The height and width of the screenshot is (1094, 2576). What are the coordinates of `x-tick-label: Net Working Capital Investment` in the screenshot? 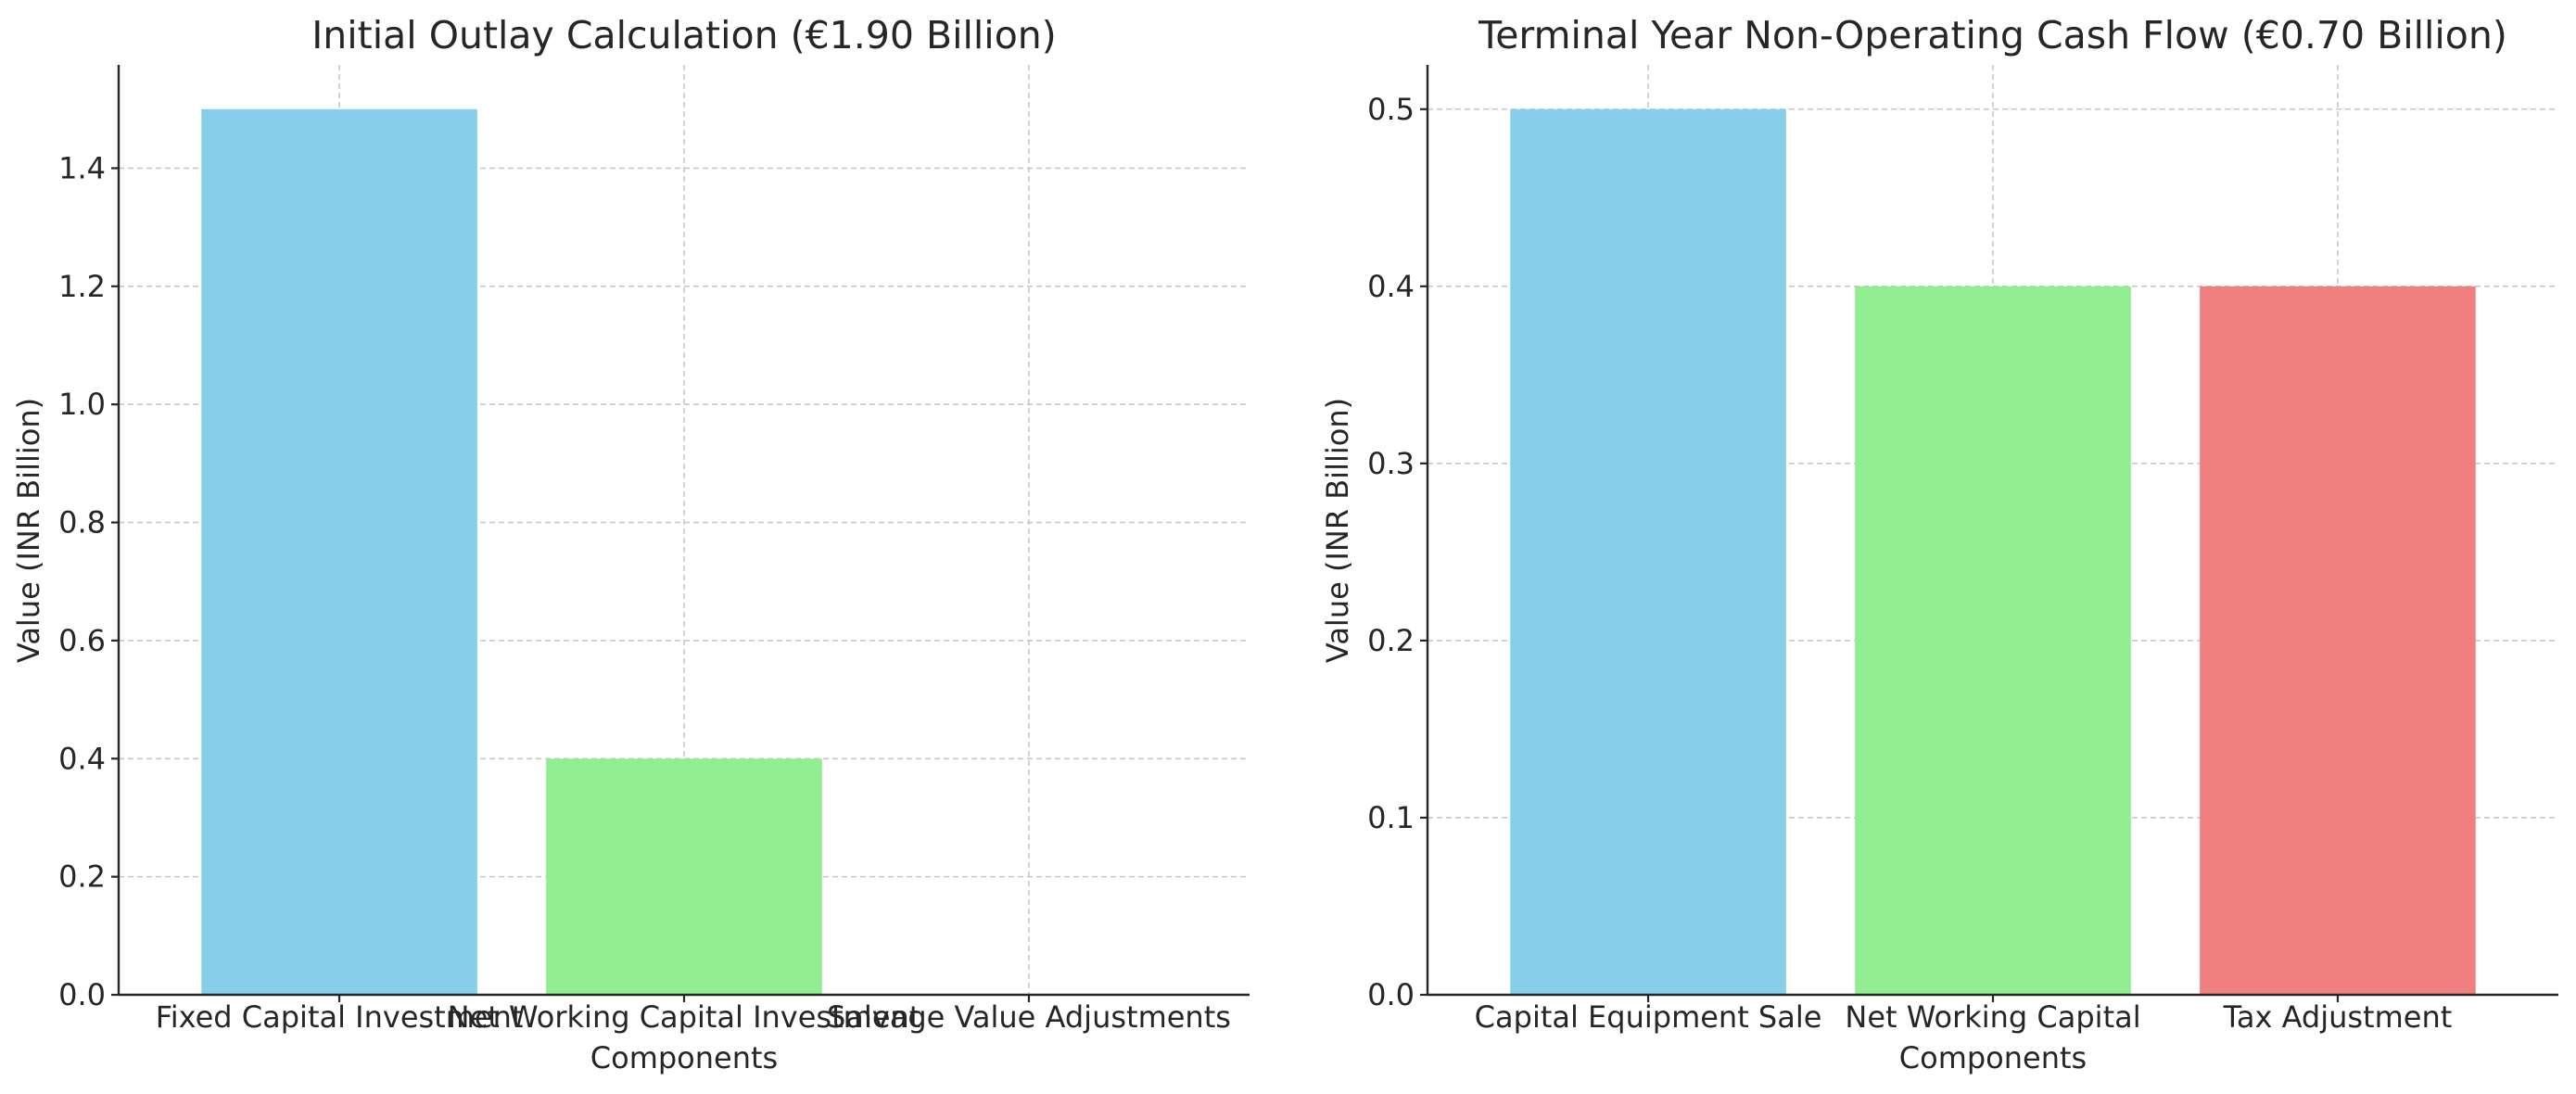 It's located at (684, 1017).